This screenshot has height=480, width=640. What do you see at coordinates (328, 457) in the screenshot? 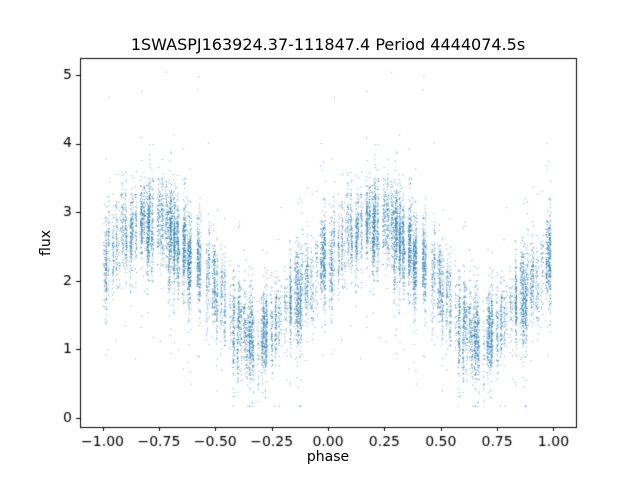
I see `x-axis-label: phase` at bounding box center [328, 457].